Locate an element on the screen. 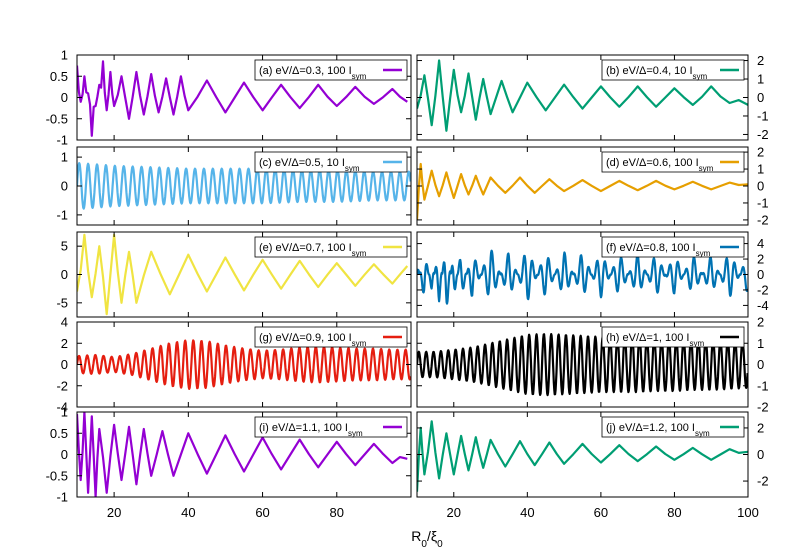  legend-label: (e) eV/Δ=0.7, 100 Isym is located at coordinates (313, 250).